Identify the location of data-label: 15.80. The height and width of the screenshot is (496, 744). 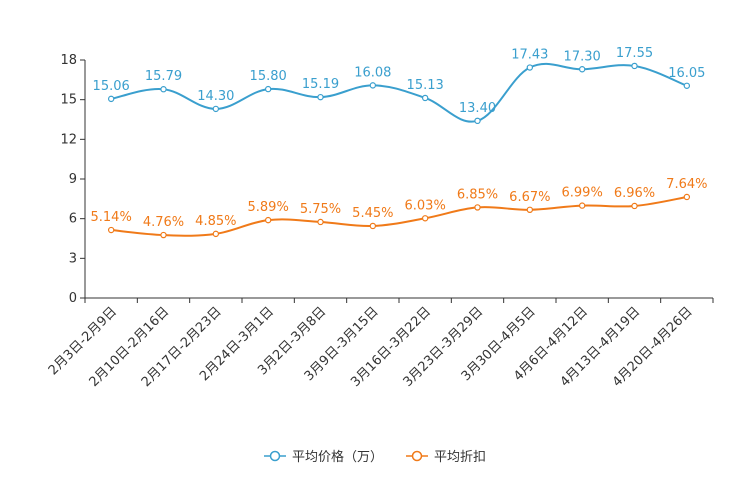
(268, 76).